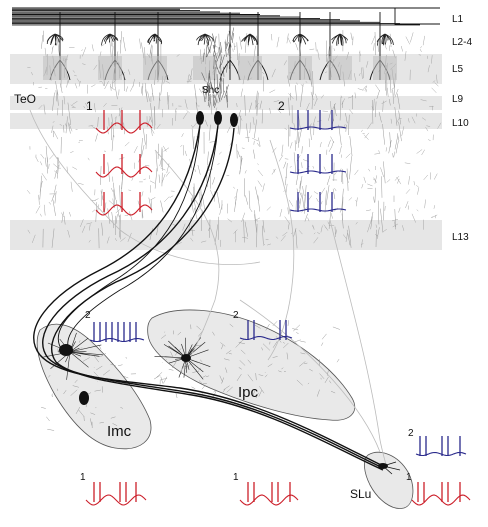 This screenshot has width=488, height=527. What do you see at coordinates (236, 315) in the screenshot?
I see `marker-ipc-2: 2` at bounding box center [236, 315].